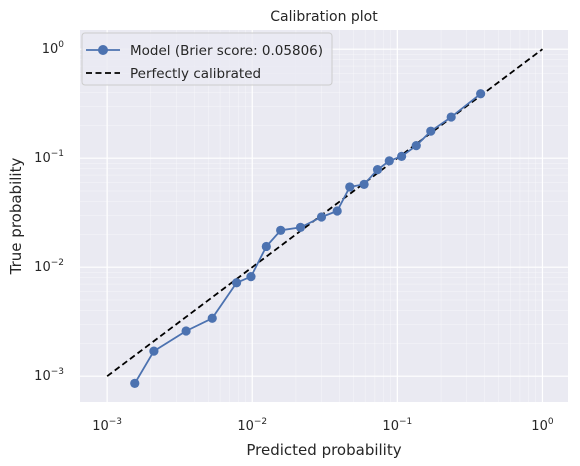 The image size is (580, 466). I want to click on y-tick-label-1: 10⁻², so click(49, 266).